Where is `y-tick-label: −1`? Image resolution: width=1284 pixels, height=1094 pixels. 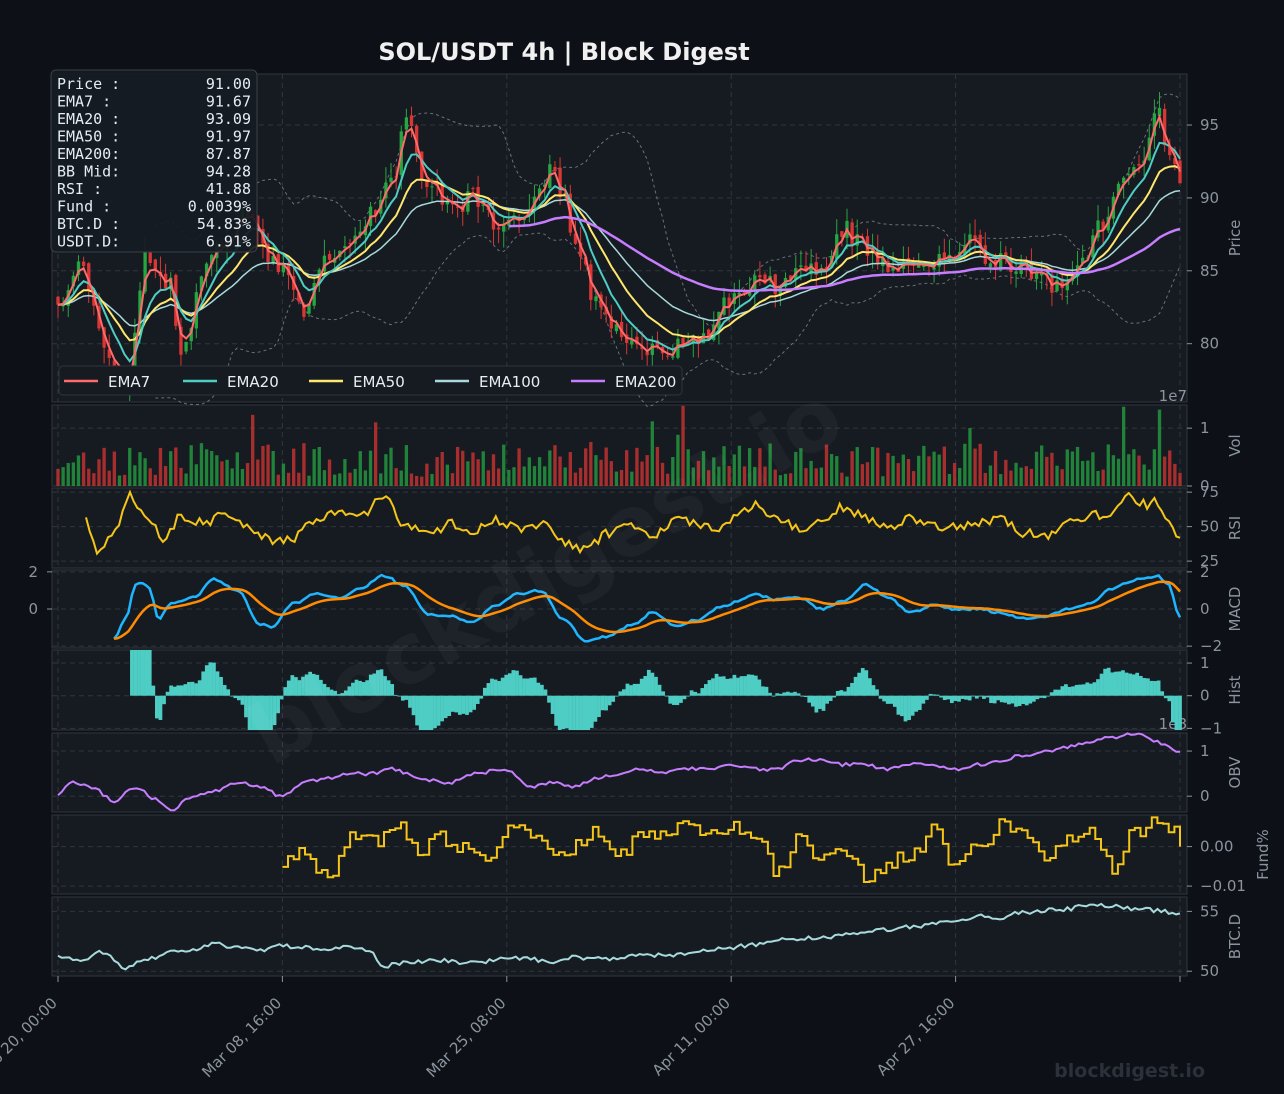
y-tick-label: −1 is located at coordinates (1211, 728).